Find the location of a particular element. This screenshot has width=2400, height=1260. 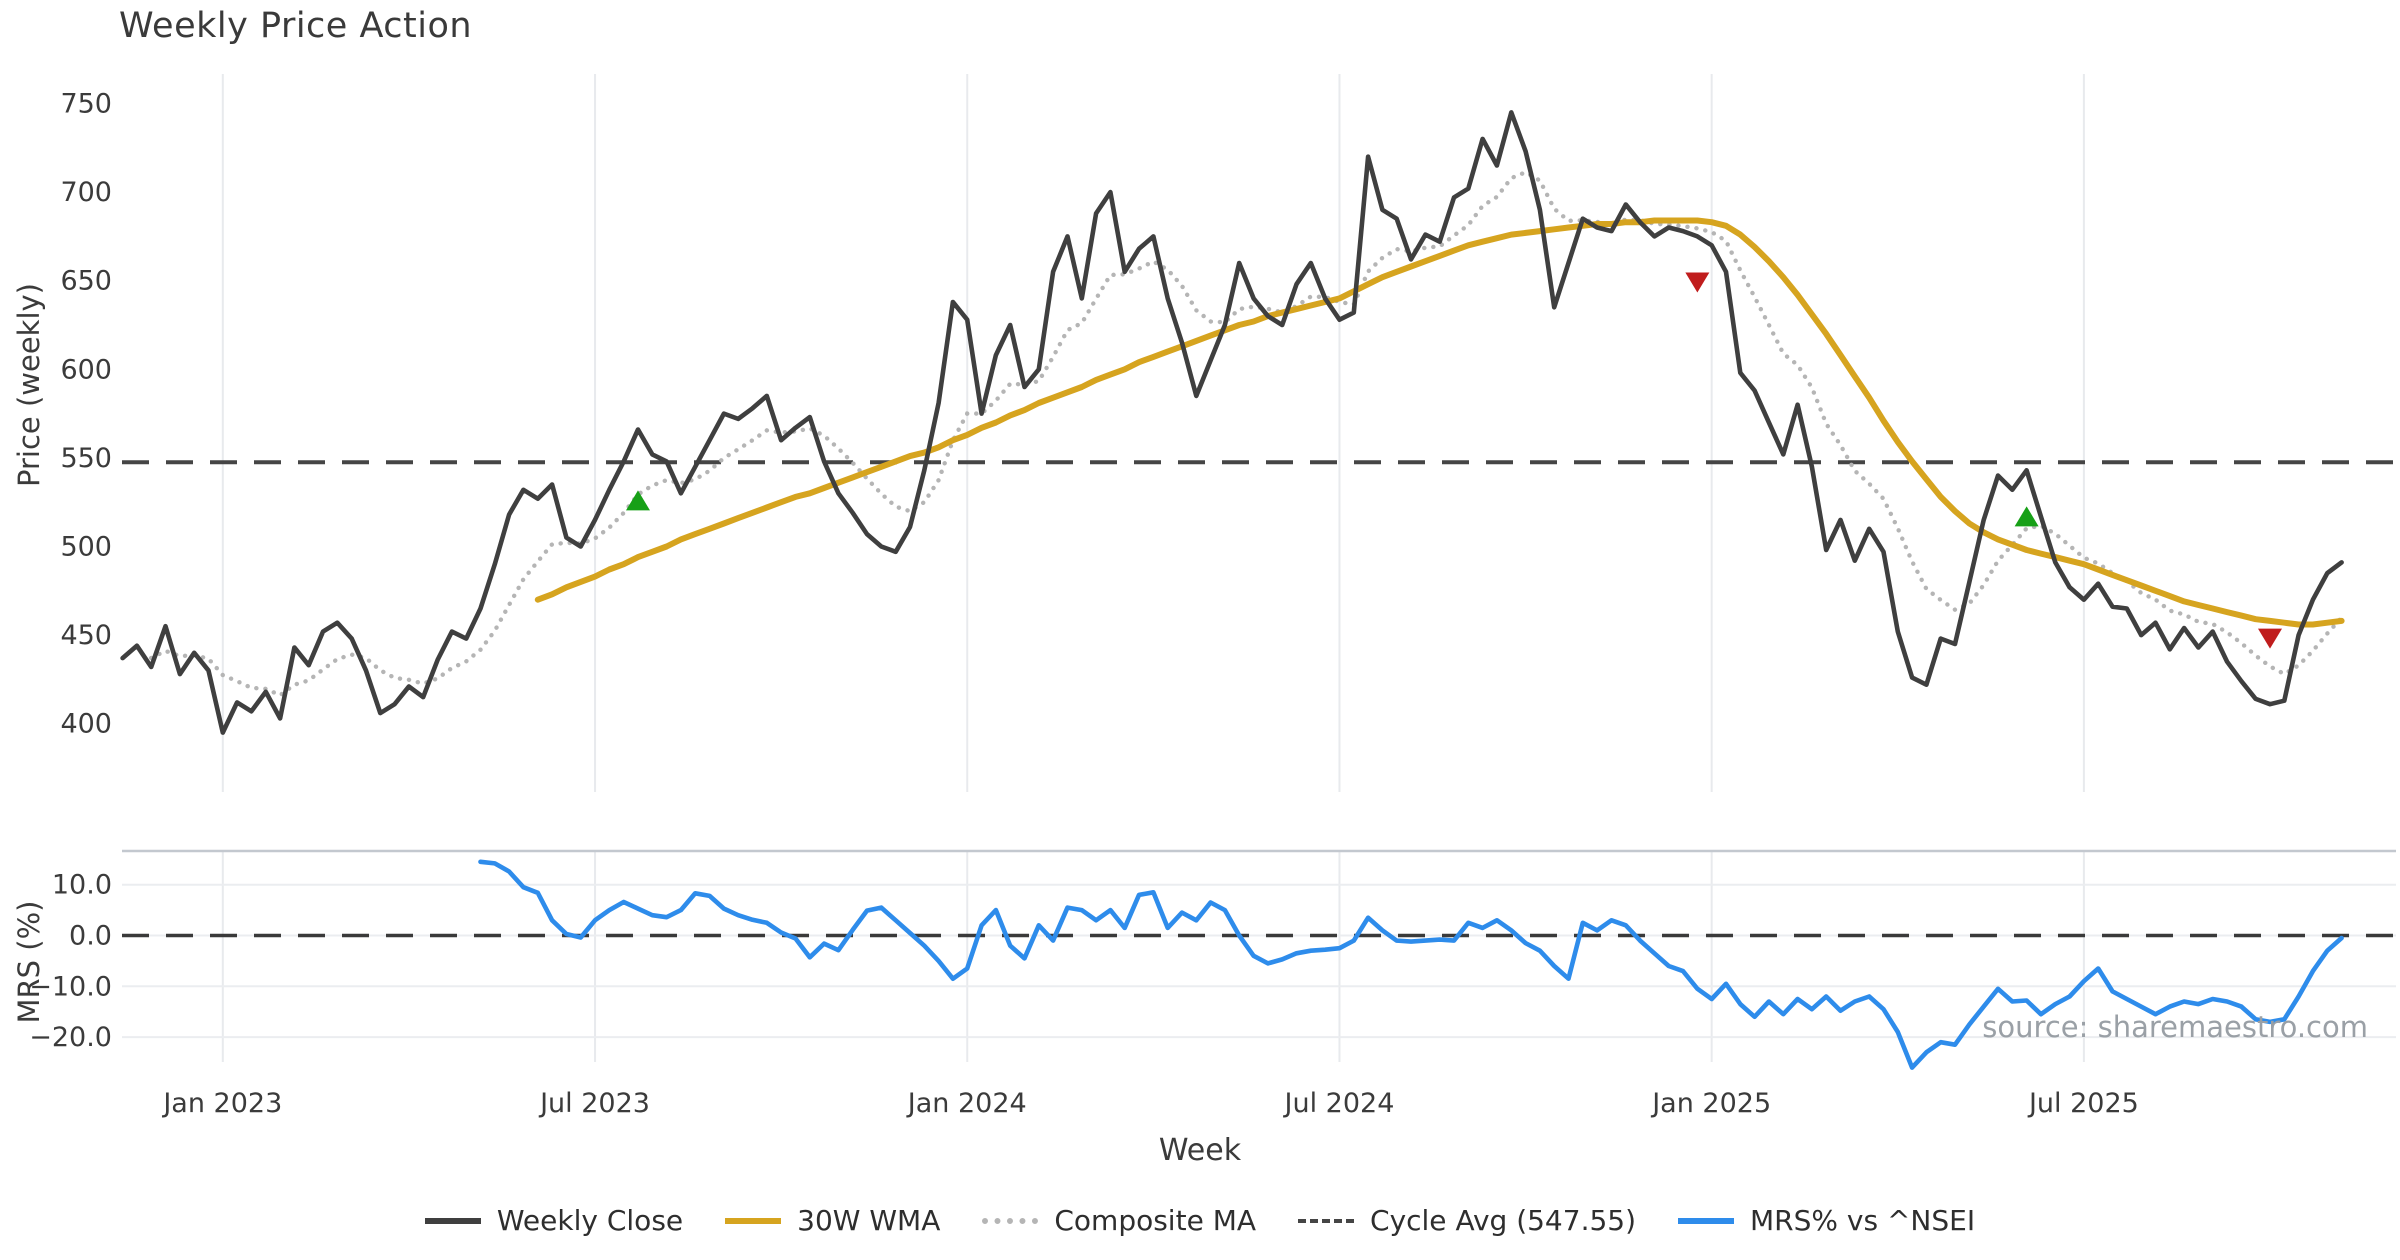

price-tick-label: 500 is located at coordinates (86, 547).